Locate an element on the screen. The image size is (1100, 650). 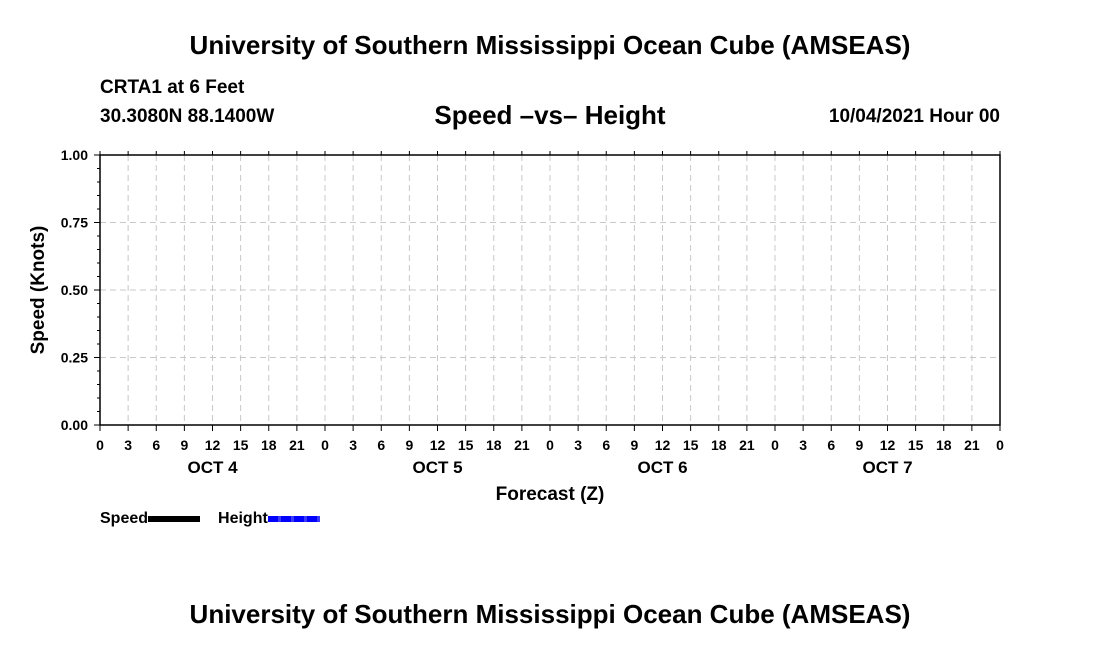
y-tick-label: 1.00 is located at coordinates (74, 155).